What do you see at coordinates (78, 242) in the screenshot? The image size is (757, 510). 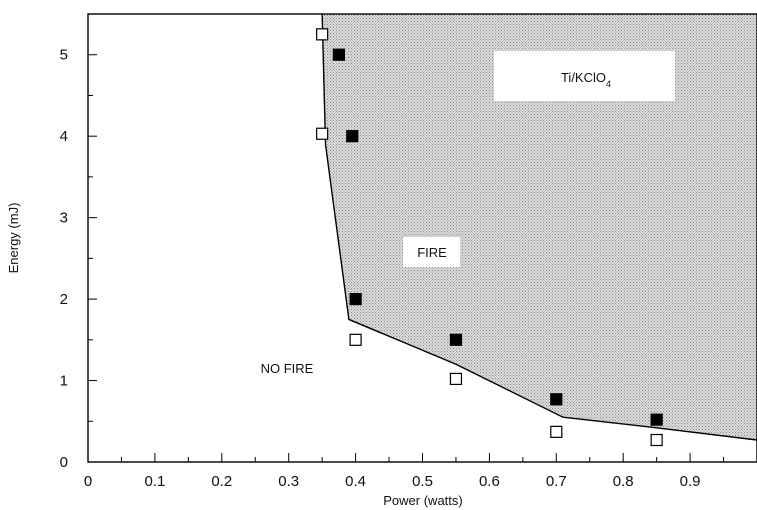 I see `y-axis: 0 1 2 3 4 5` at bounding box center [78, 242].